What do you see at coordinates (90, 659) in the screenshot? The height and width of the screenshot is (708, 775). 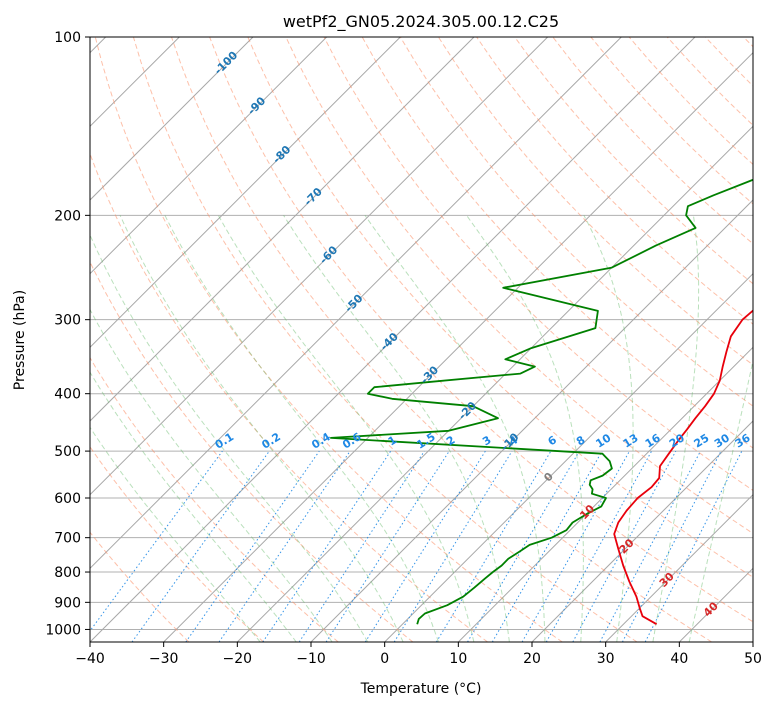 I see `x-tick-label: −40` at bounding box center [90, 659].